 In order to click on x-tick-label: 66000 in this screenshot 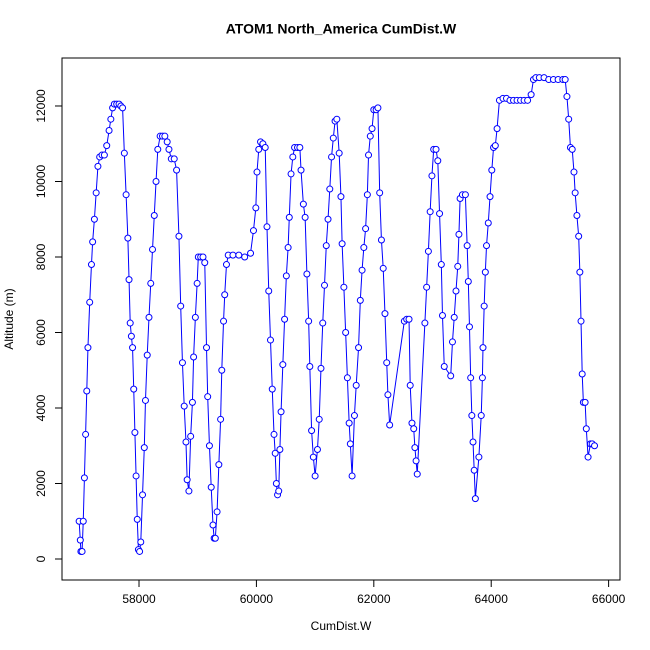, I will do `click(609, 599)`.